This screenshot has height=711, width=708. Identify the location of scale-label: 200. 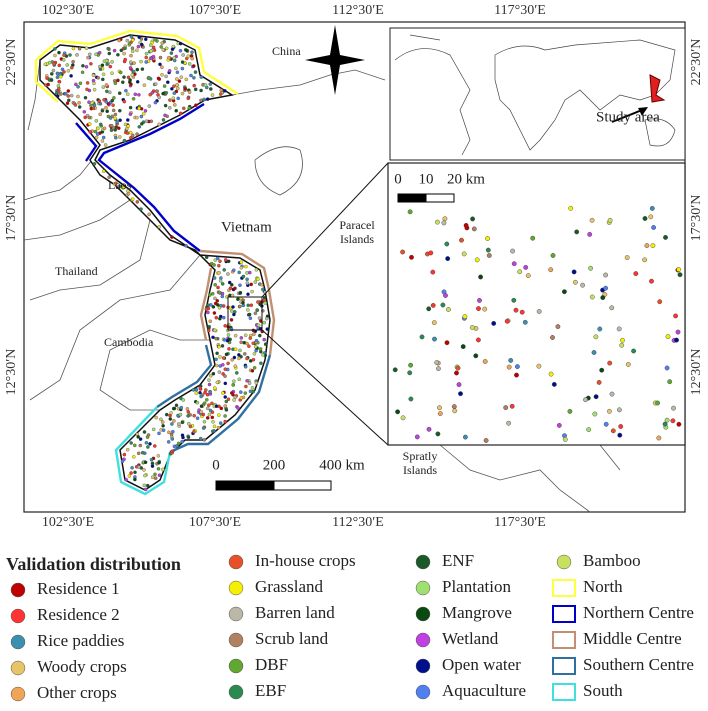
(274, 465).